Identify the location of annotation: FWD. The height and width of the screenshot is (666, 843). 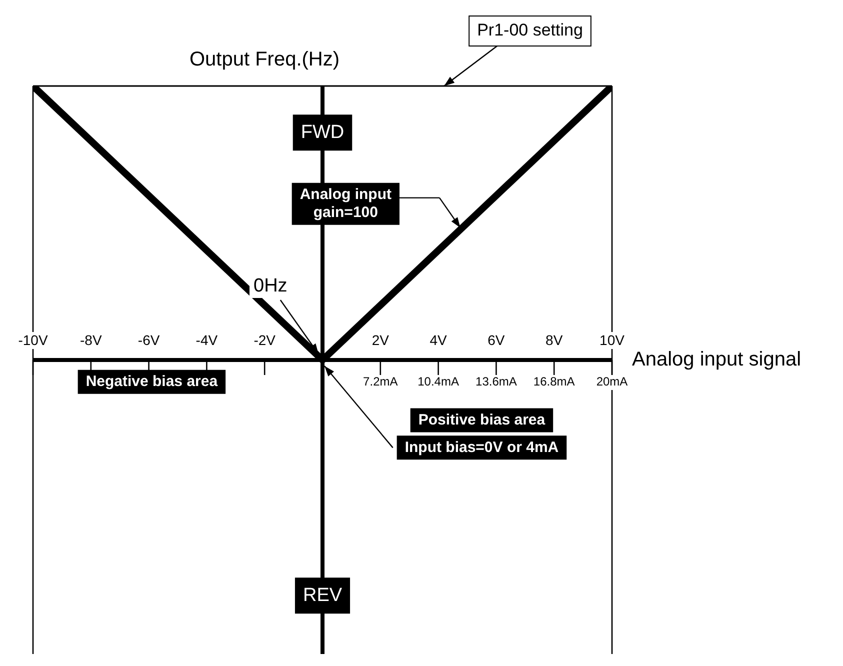
(322, 132).